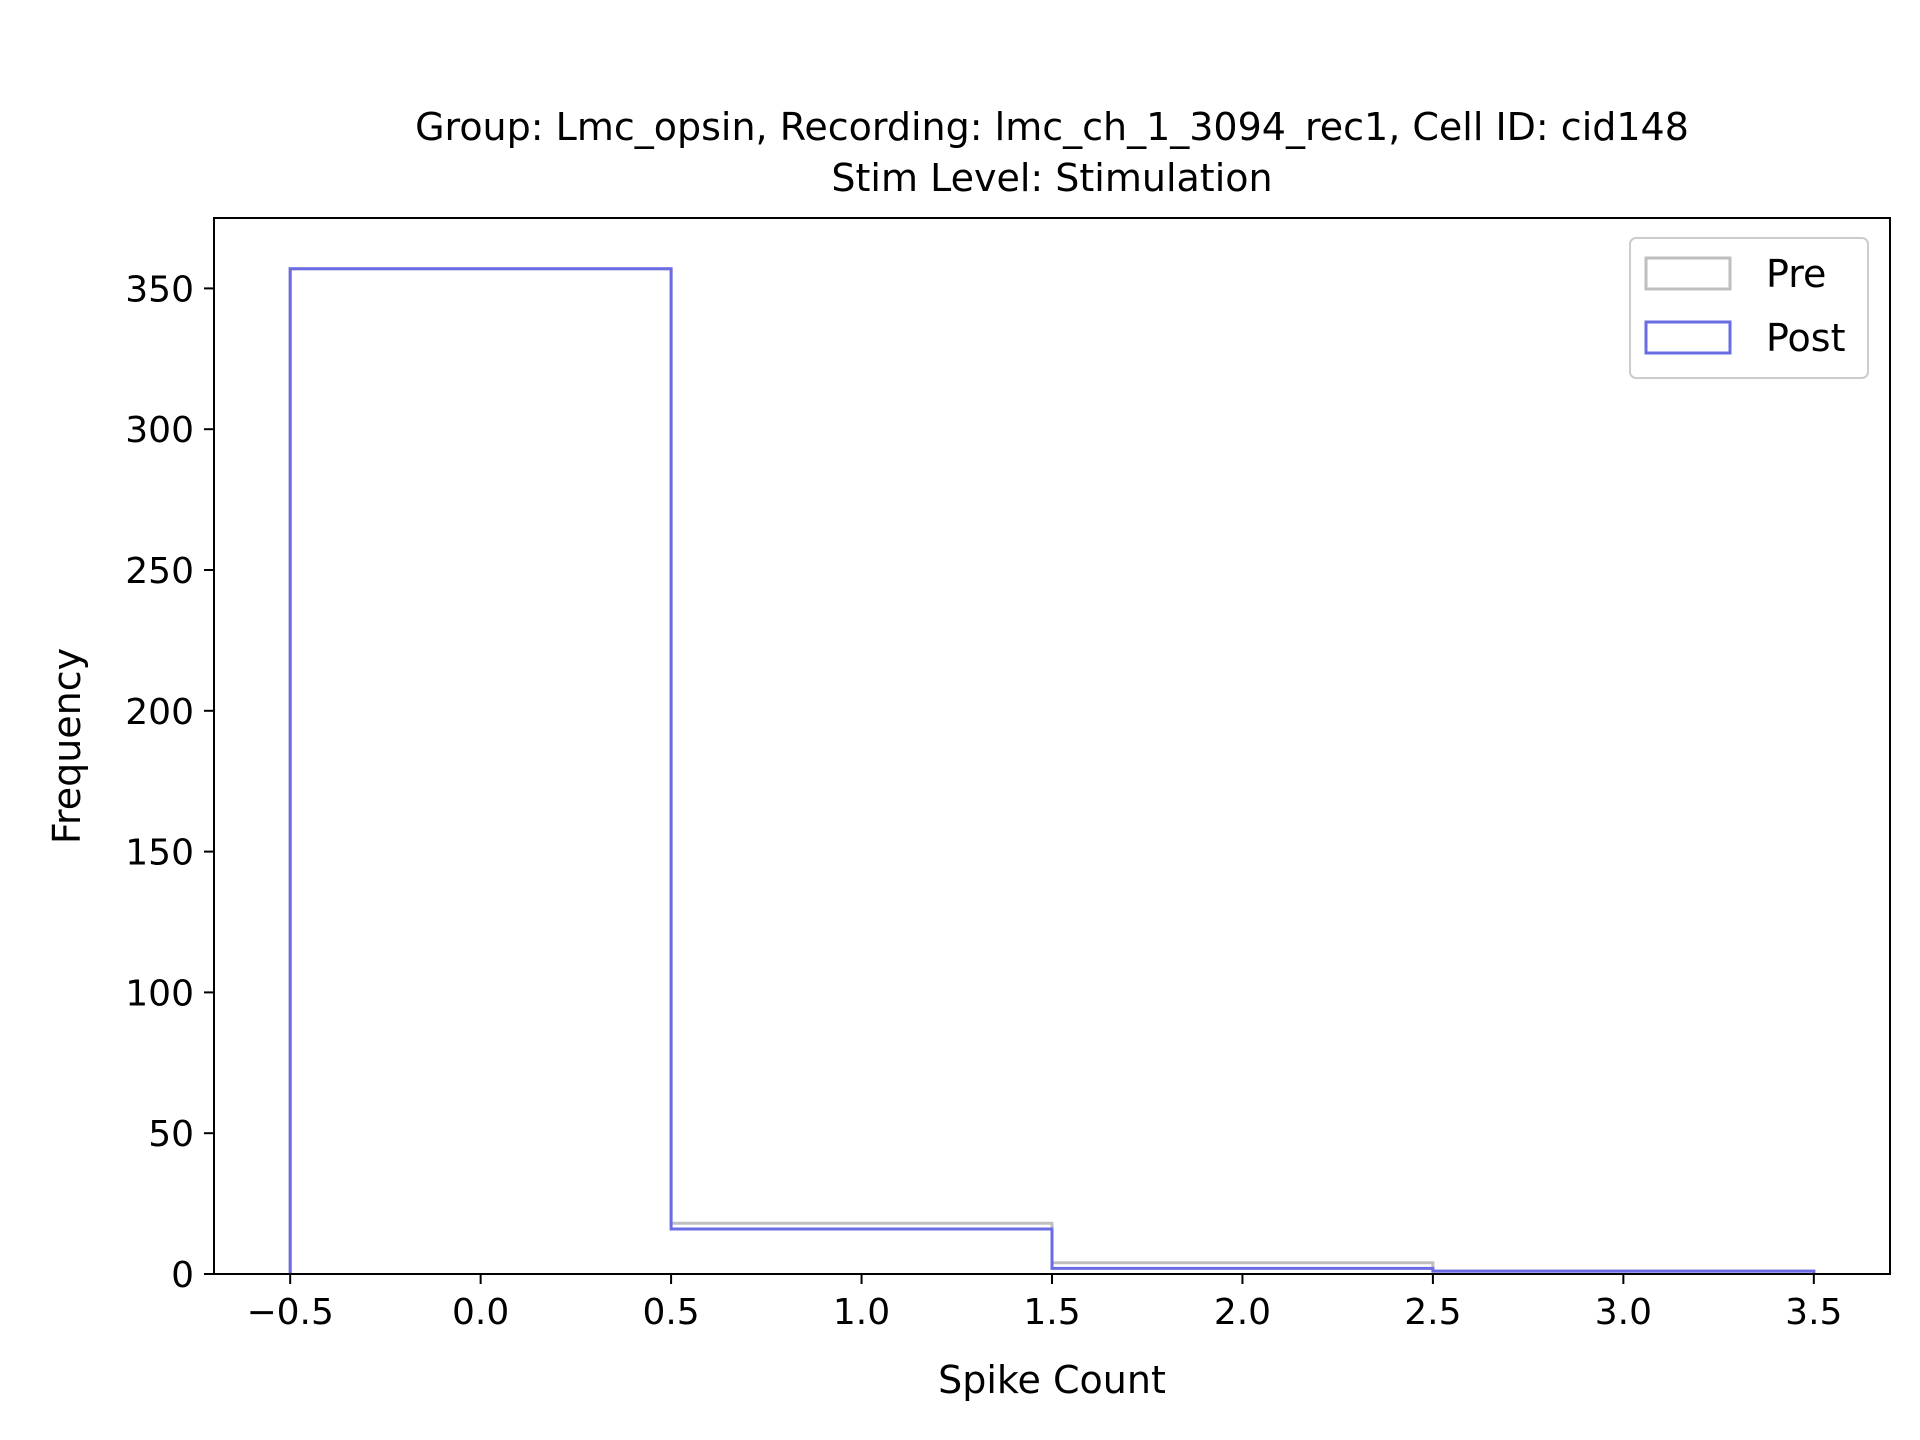 The width and height of the screenshot is (1920, 1440). Describe the element at coordinates (670, 1312) in the screenshot. I see `x-tick-label: 0.5` at that location.